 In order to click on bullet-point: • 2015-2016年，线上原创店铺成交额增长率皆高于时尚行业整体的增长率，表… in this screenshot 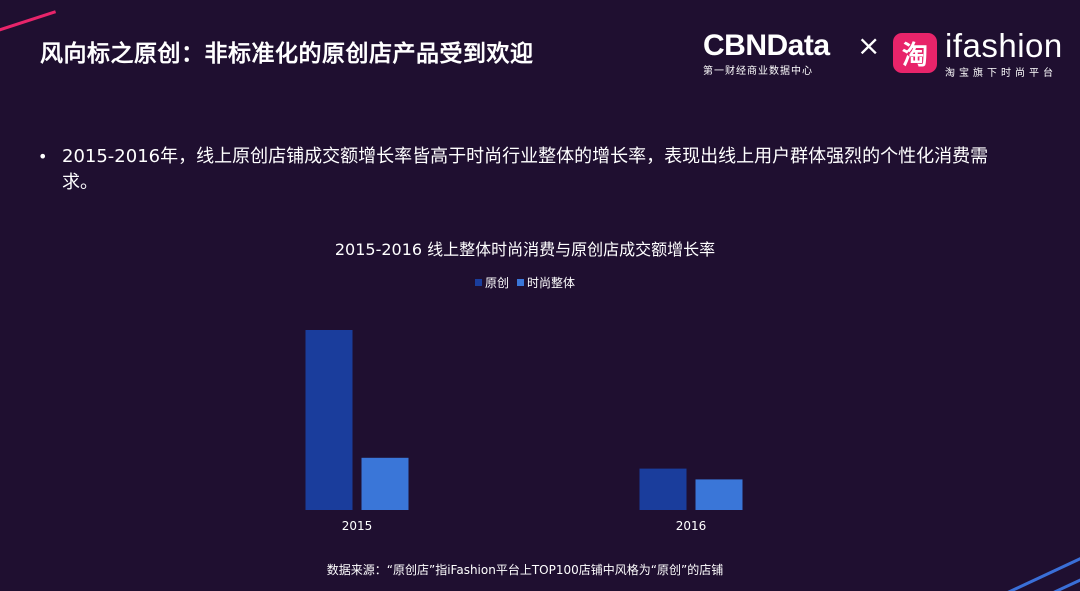, I will do `click(528, 170)`.